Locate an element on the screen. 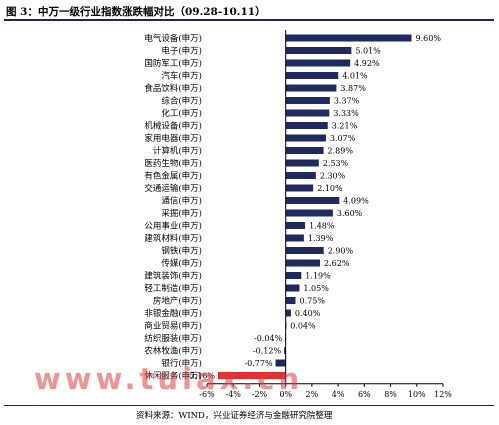  data-label: 4.92% is located at coordinates (367, 63).